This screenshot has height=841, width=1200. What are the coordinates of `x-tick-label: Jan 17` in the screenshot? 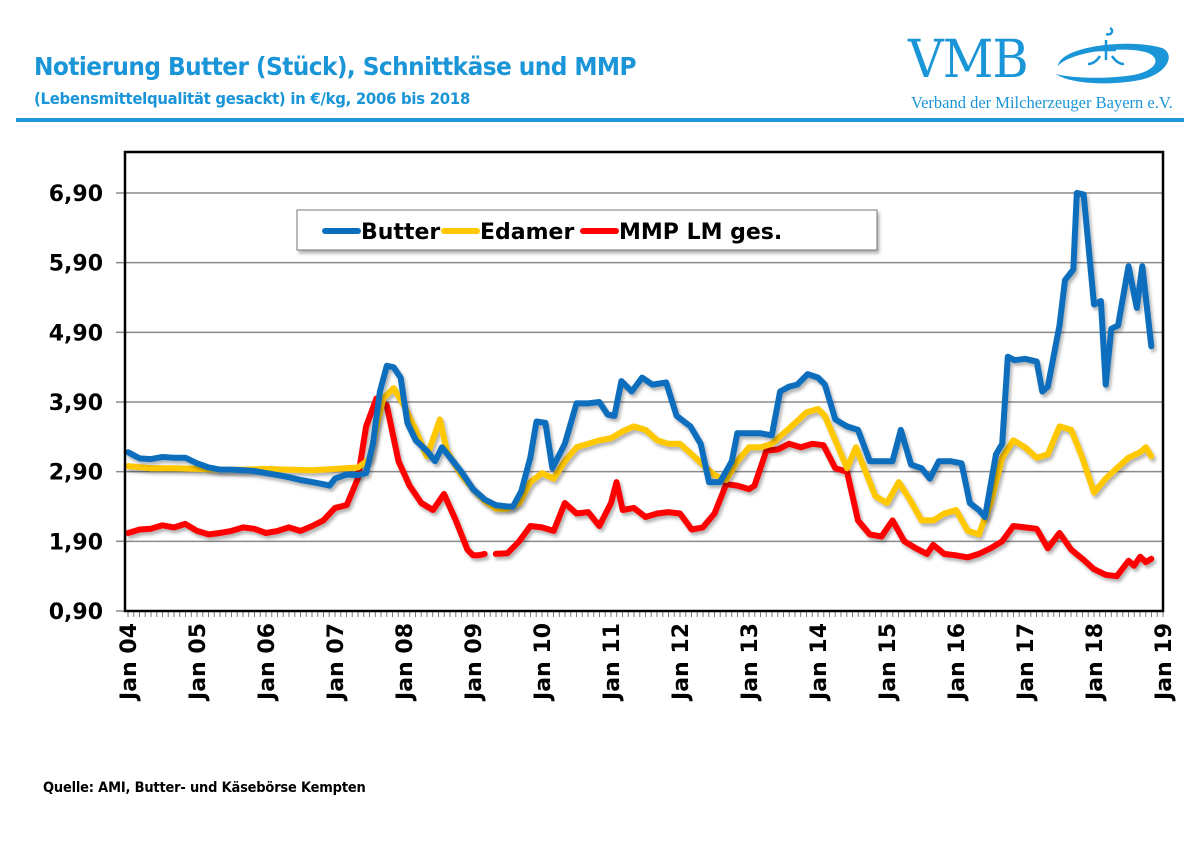 It's located at (1026, 662).